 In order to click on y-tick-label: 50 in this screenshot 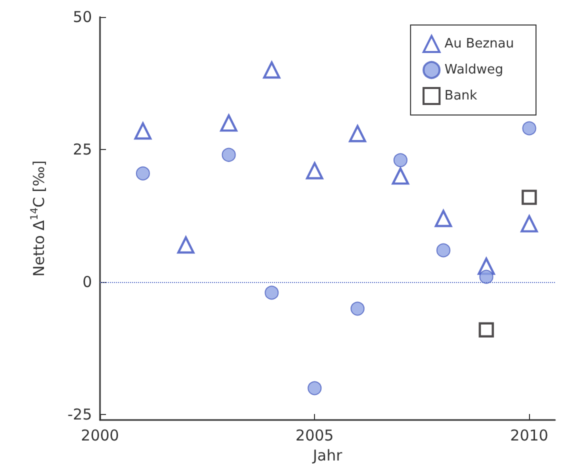, I will do `click(82, 17)`.